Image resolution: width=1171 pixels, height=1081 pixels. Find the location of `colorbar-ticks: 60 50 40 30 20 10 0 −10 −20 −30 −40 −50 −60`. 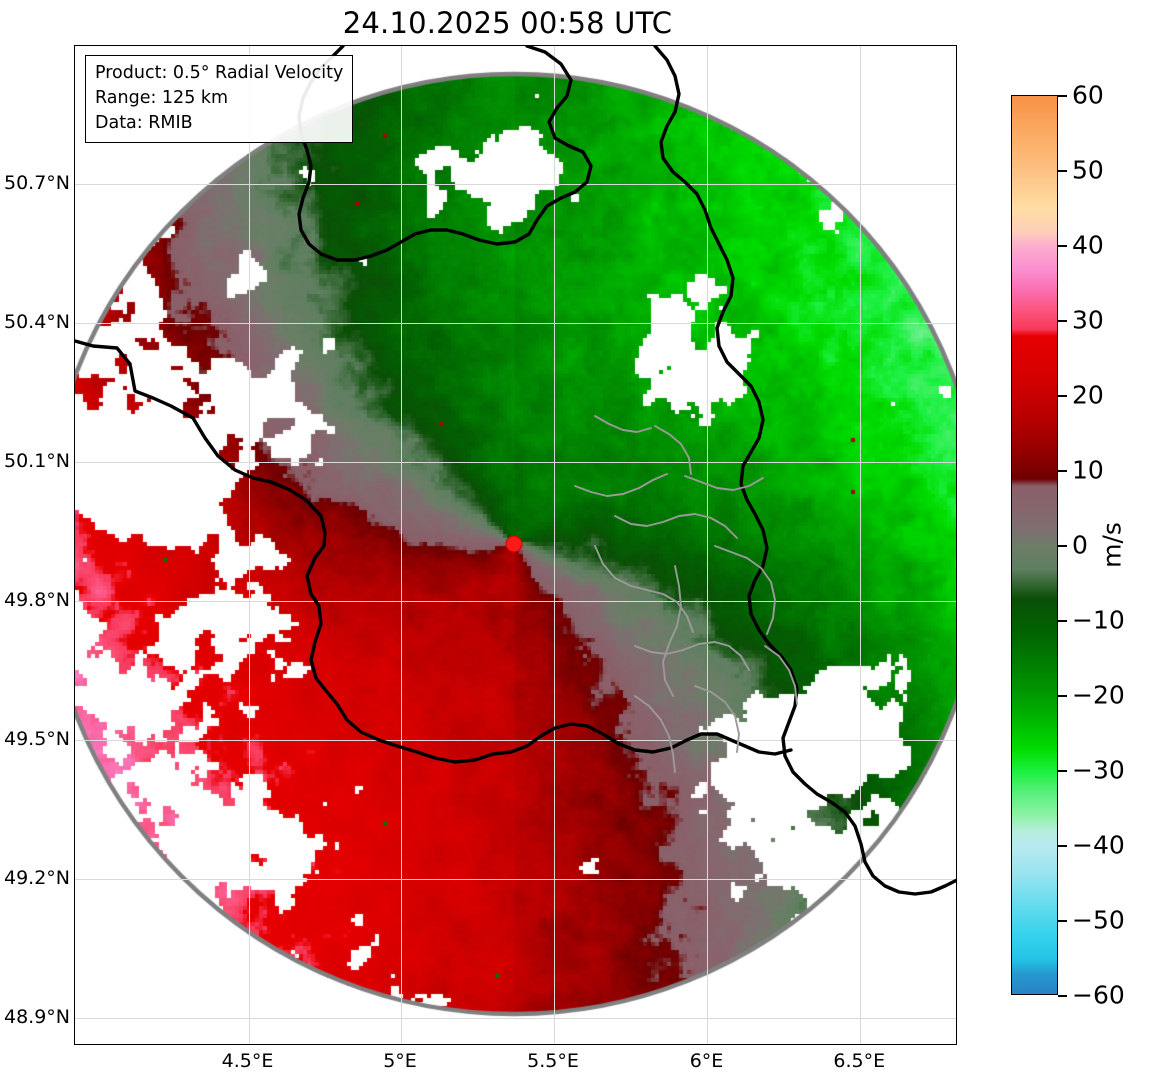

colorbar-ticks: 60 50 40 30 20 10 0 −10 −20 −30 −40 −50 −60 is located at coordinates (1113, 545).